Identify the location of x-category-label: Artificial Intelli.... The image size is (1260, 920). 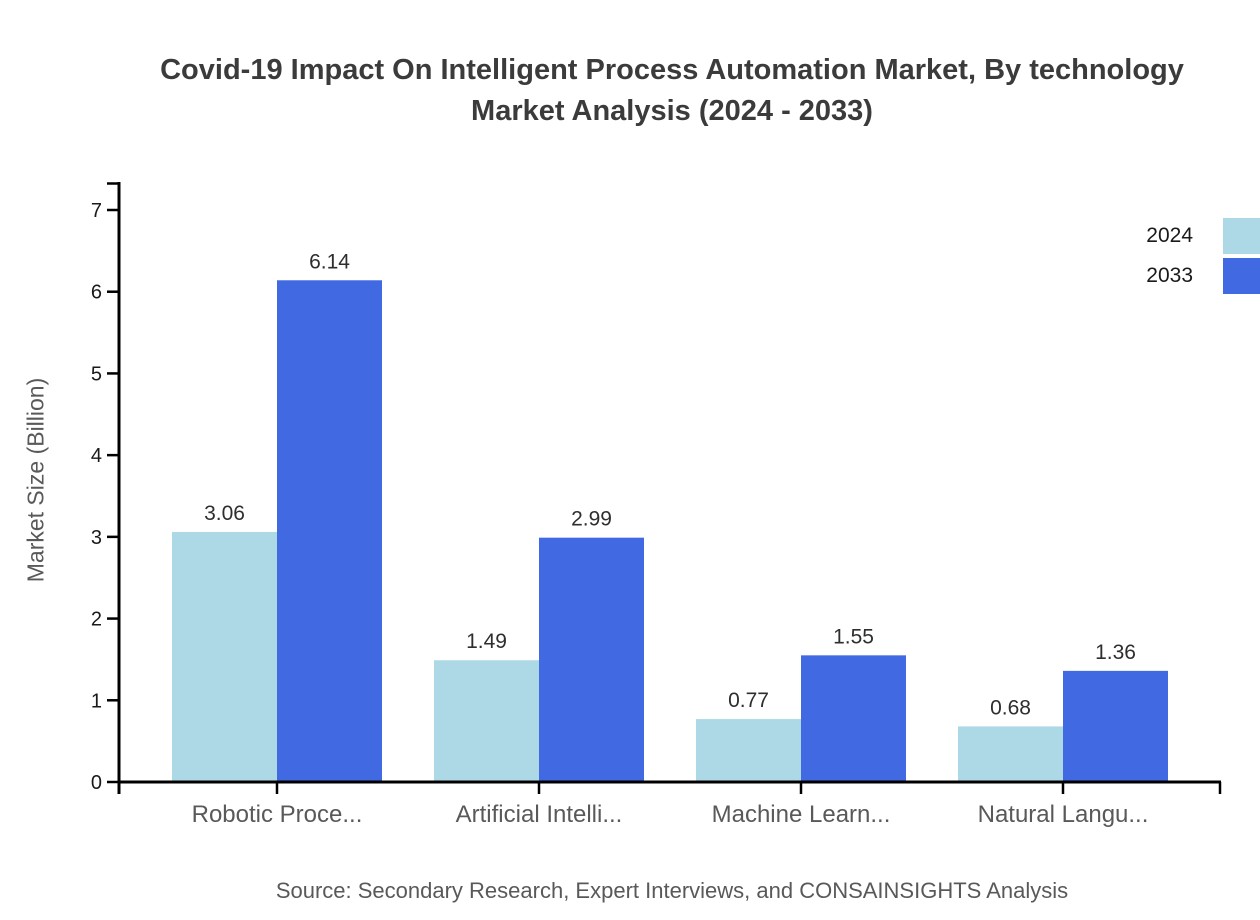
(539, 814).